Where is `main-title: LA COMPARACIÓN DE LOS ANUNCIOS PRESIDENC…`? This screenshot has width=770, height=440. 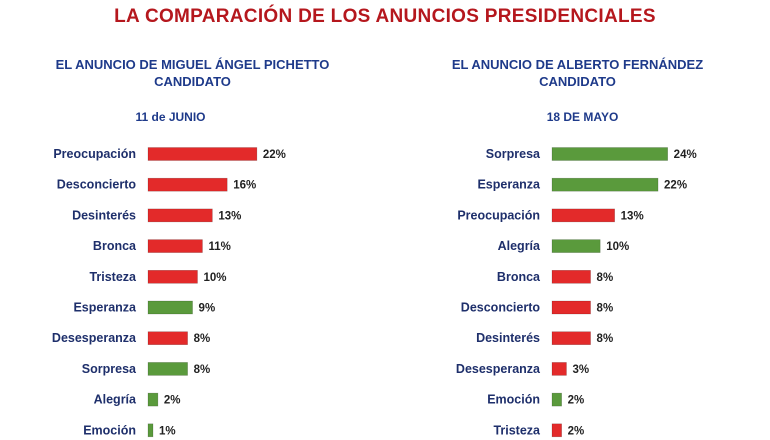
main-title: LA COMPARACIÓN DE LOS ANUNCIOS PRESIDENC… is located at coordinates (385, 16).